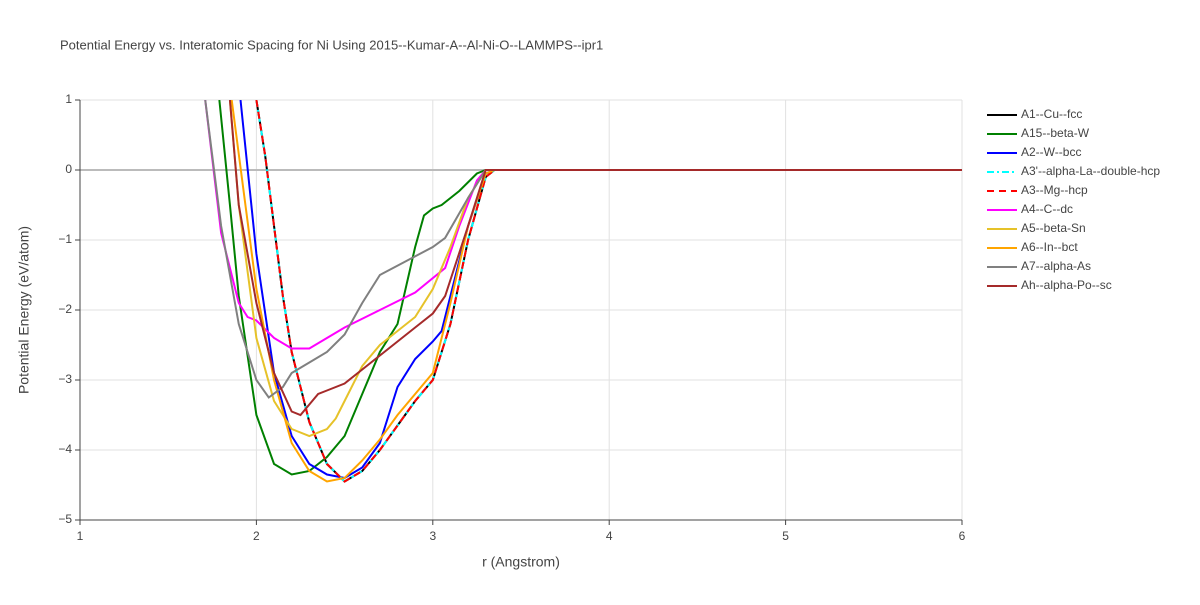 Image resolution: width=1200 pixels, height=605 pixels. Describe the element at coordinates (1066, 285) in the screenshot. I see `legend-label: Ah--alpha-Po--sc` at that location.